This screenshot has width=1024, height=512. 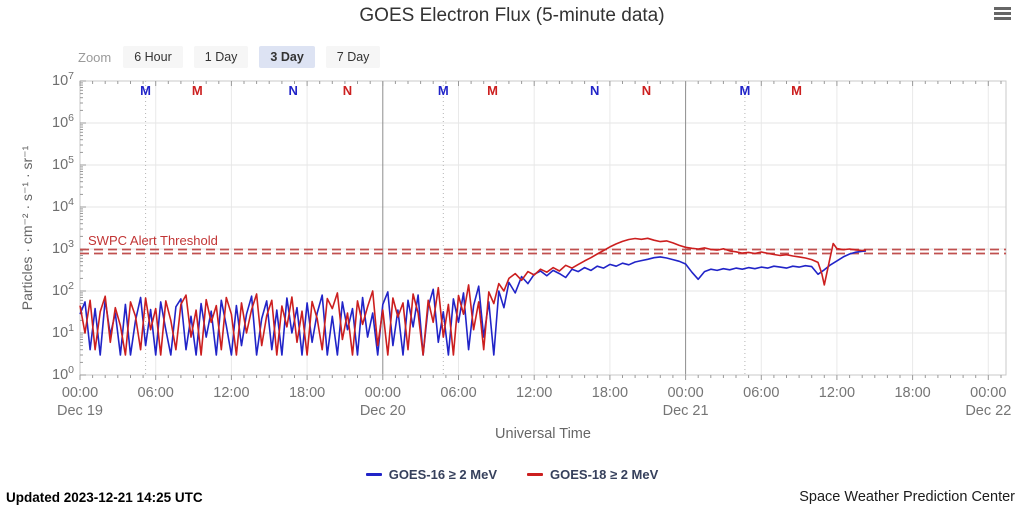 What do you see at coordinates (153, 240) in the screenshot?
I see `threshold-label: SWPC Alert Threshold` at bounding box center [153, 240].